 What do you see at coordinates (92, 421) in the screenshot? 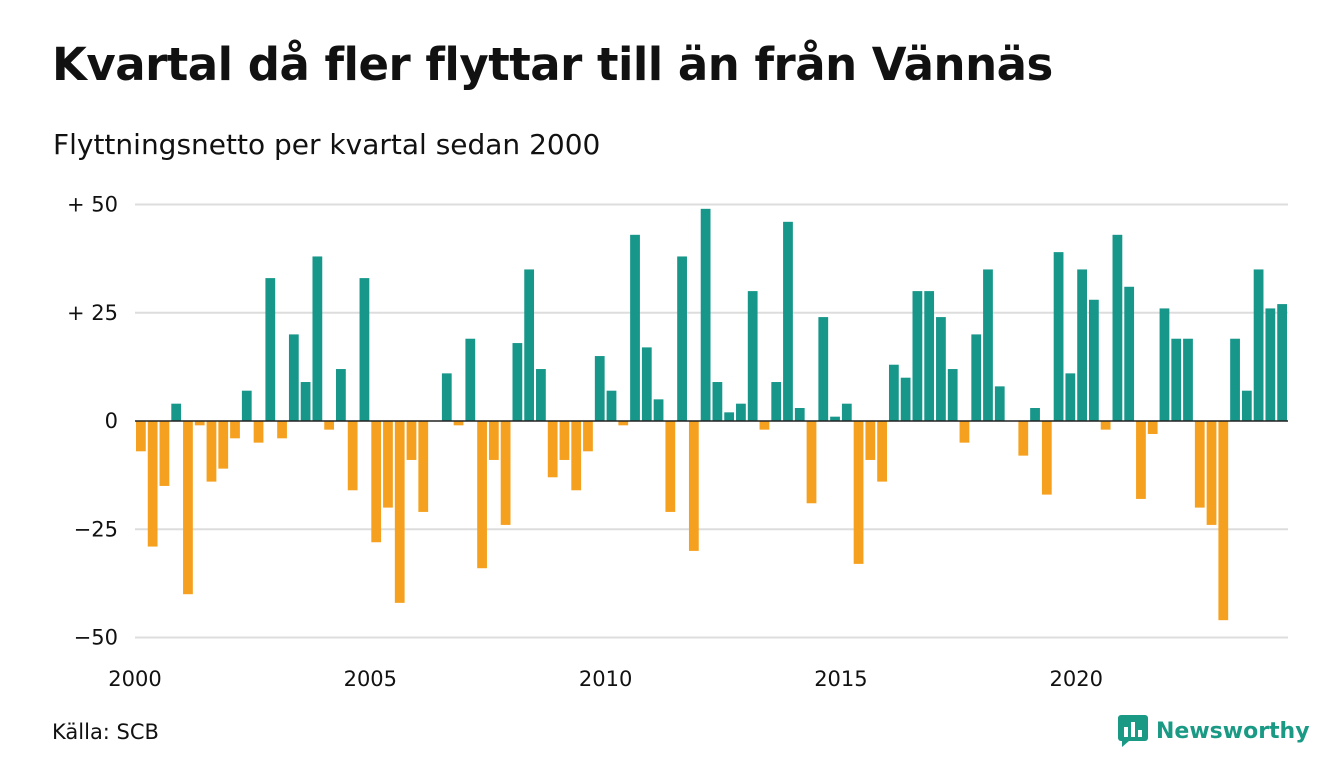
I see `y-axis-ticks: + 50 + 25 0 −25 −50` at bounding box center [92, 421].